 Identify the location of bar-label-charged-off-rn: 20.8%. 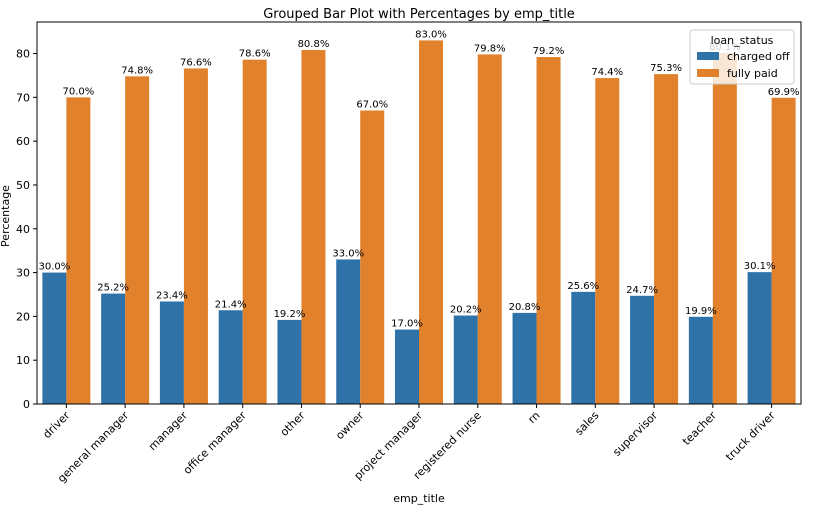
(525, 307).